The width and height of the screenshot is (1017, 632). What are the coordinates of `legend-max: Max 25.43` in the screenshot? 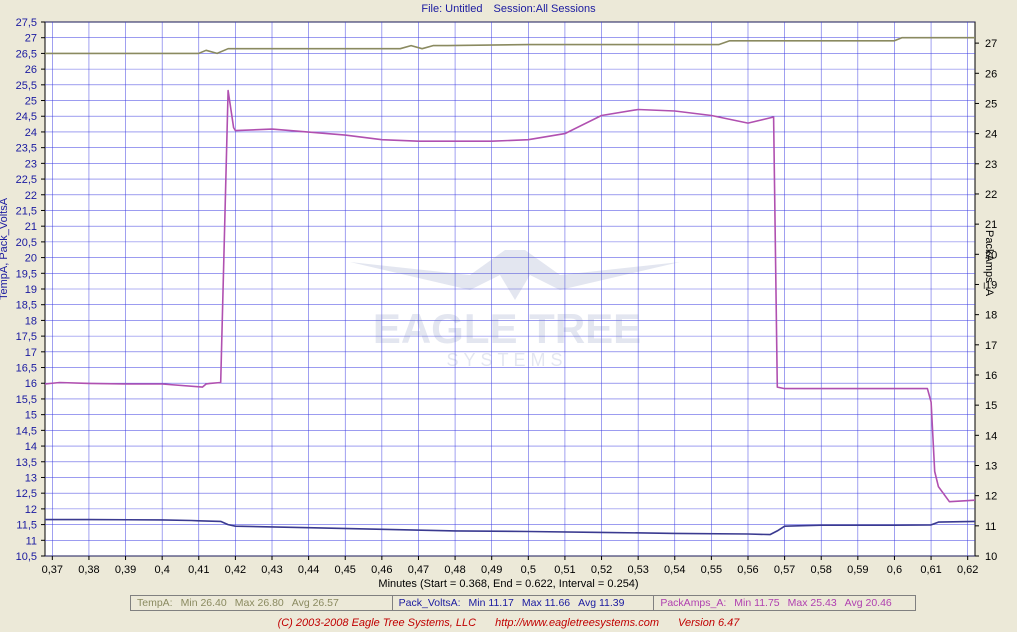 It's located at (812, 603).